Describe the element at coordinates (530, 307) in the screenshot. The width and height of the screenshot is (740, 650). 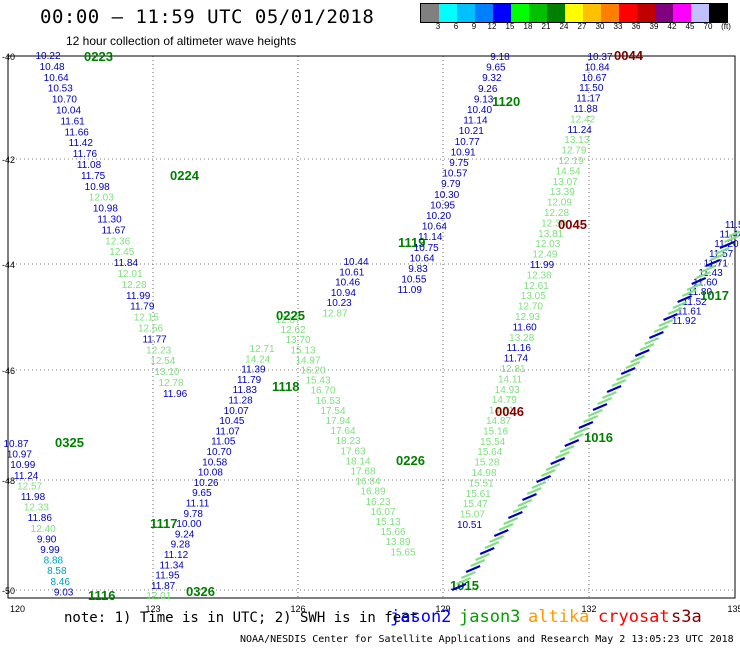
I see `swh-value: 12.70` at that location.